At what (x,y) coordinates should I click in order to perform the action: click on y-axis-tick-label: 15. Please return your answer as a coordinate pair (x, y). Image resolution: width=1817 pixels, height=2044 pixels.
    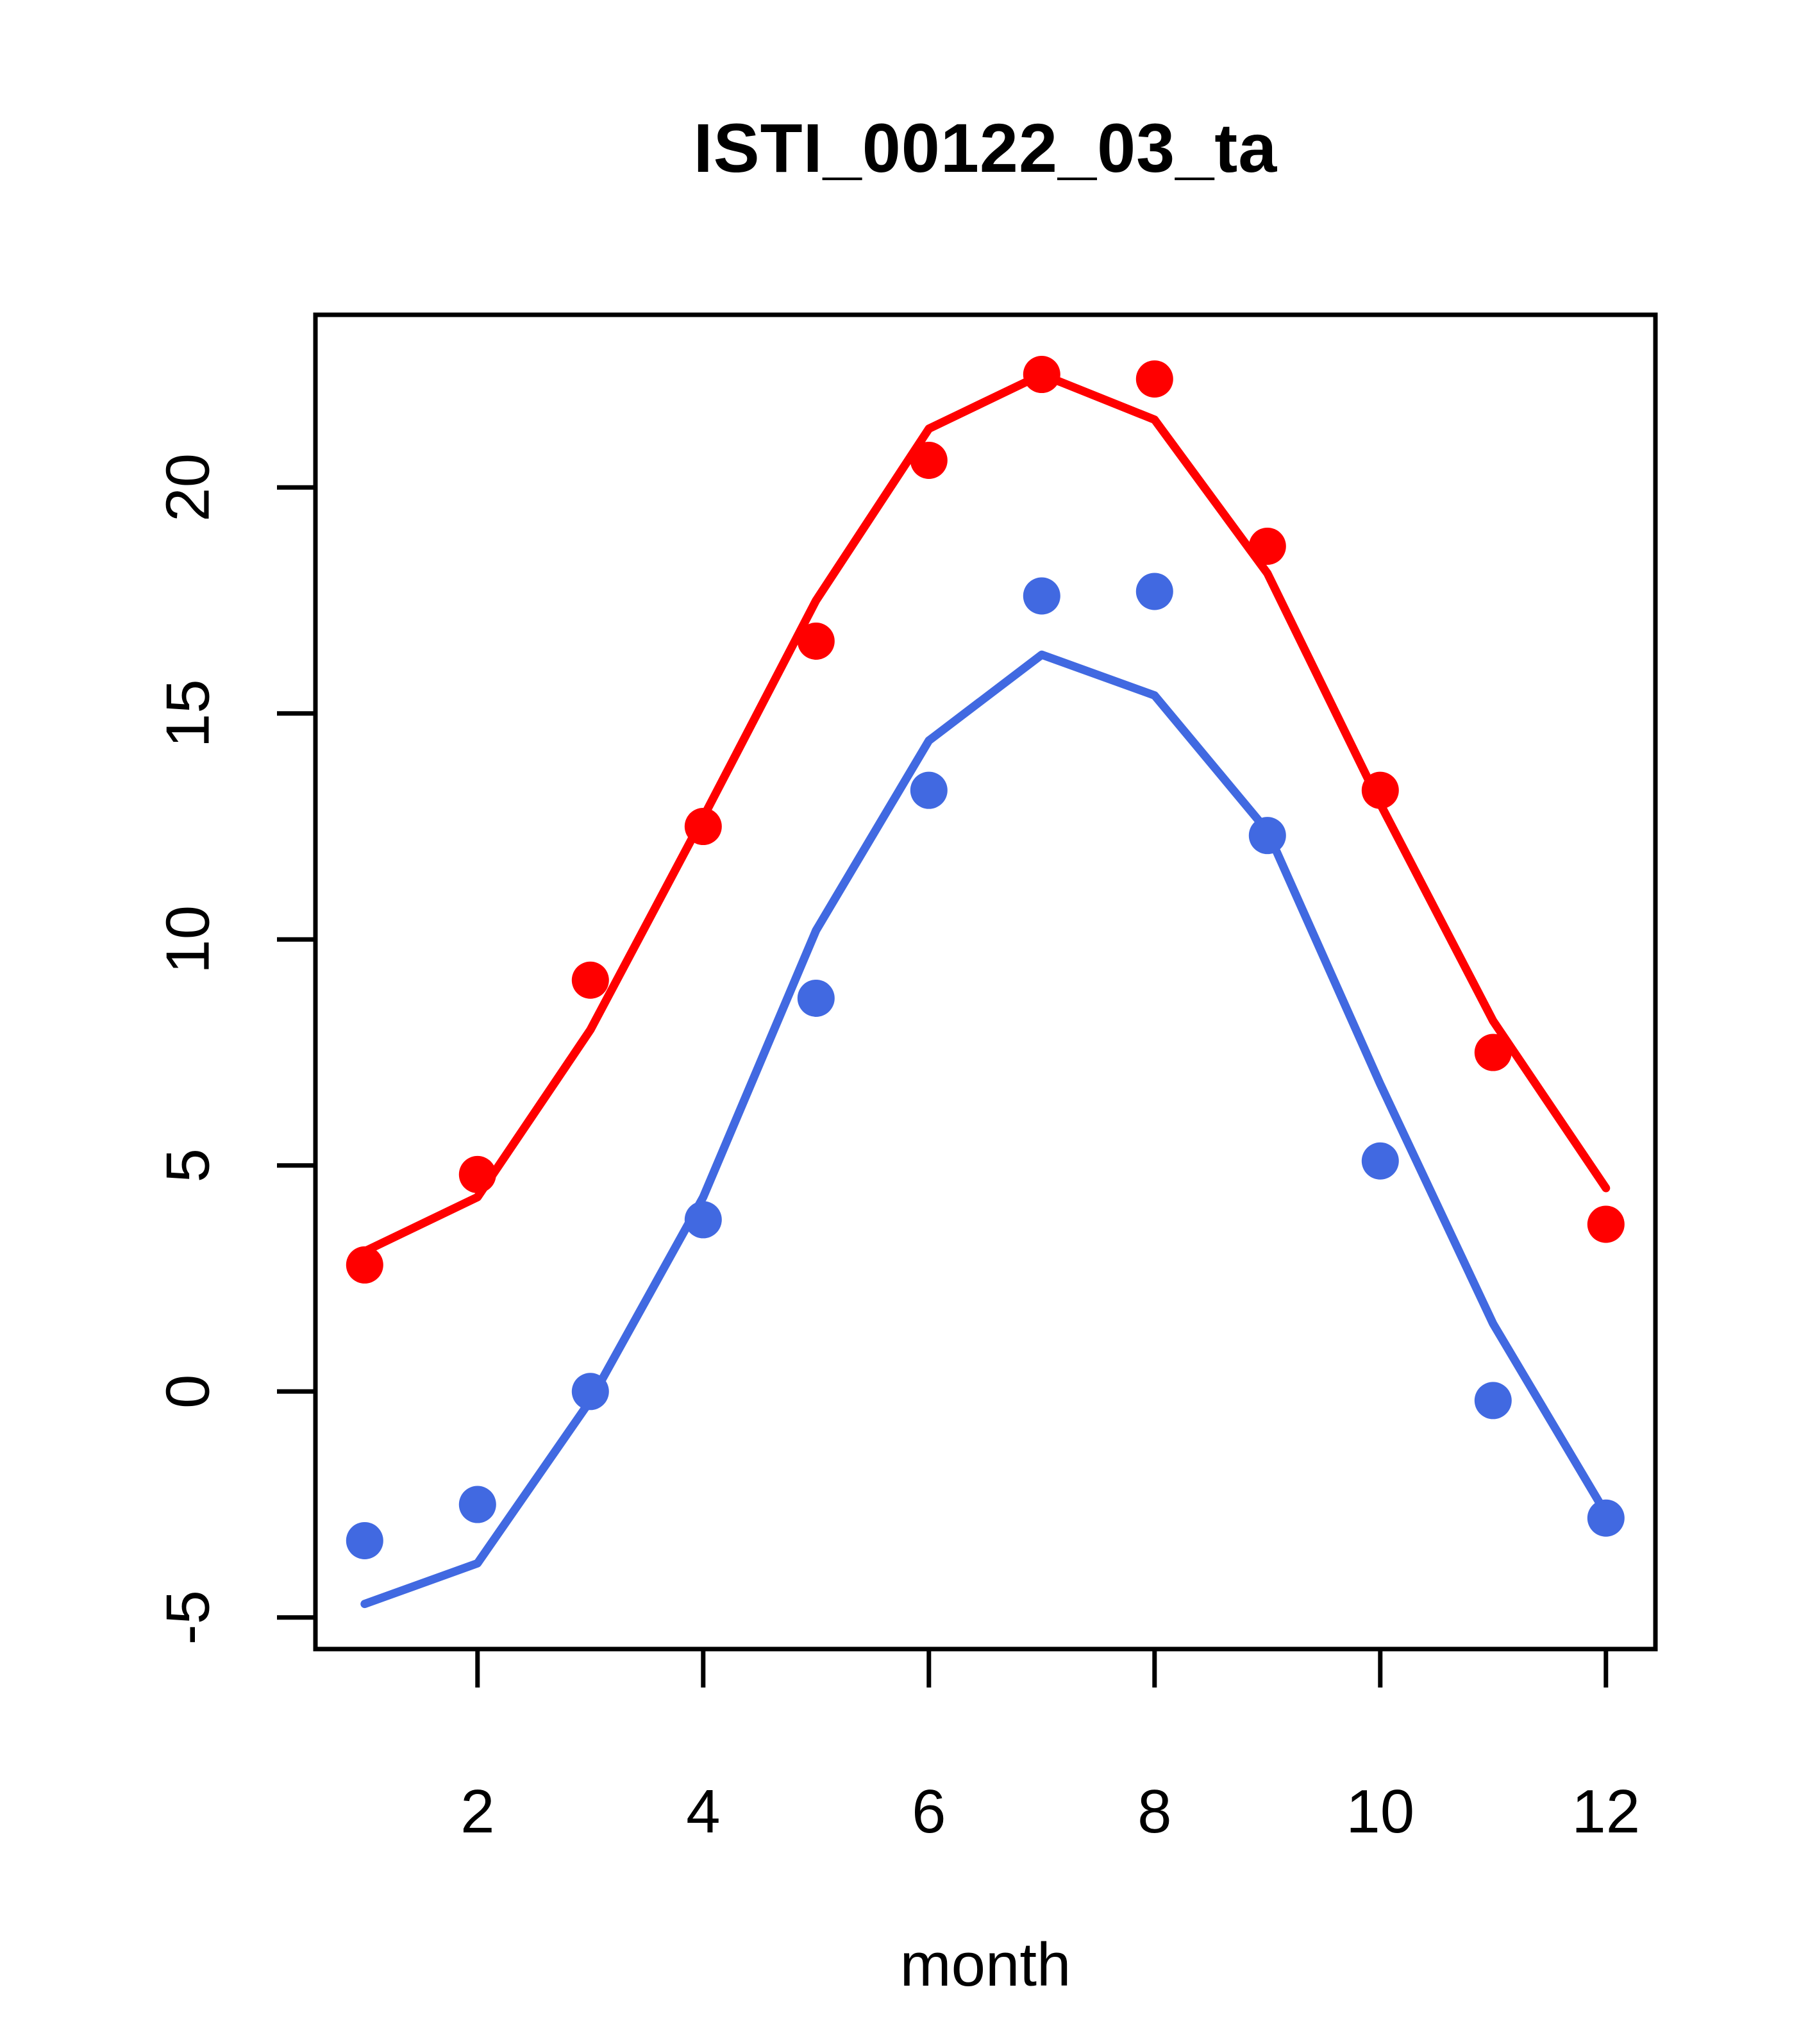
    Looking at the image, I should click on (187, 714).